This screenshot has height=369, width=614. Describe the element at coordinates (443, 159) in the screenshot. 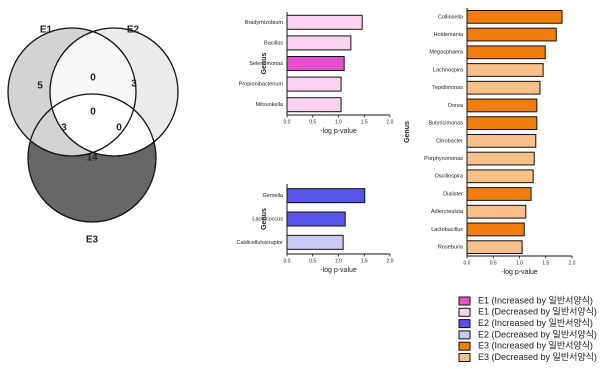

I see `y-tick-label: Porphyromonas` at that location.